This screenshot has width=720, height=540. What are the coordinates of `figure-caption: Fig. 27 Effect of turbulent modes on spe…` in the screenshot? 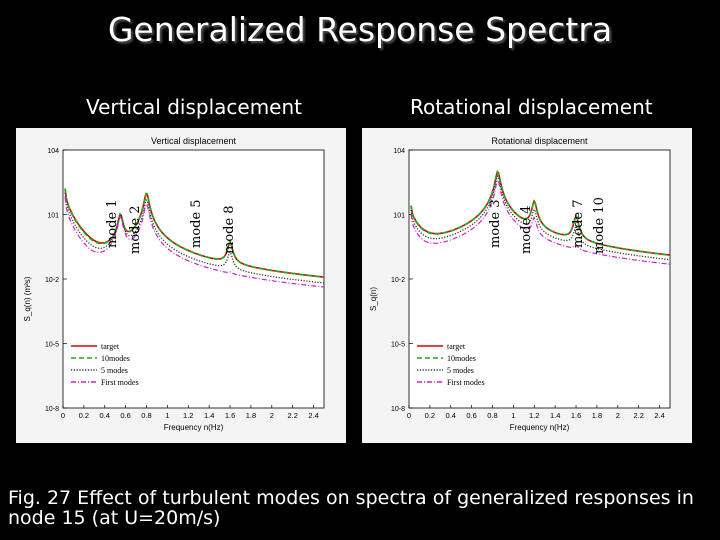 It's located at (351, 508).